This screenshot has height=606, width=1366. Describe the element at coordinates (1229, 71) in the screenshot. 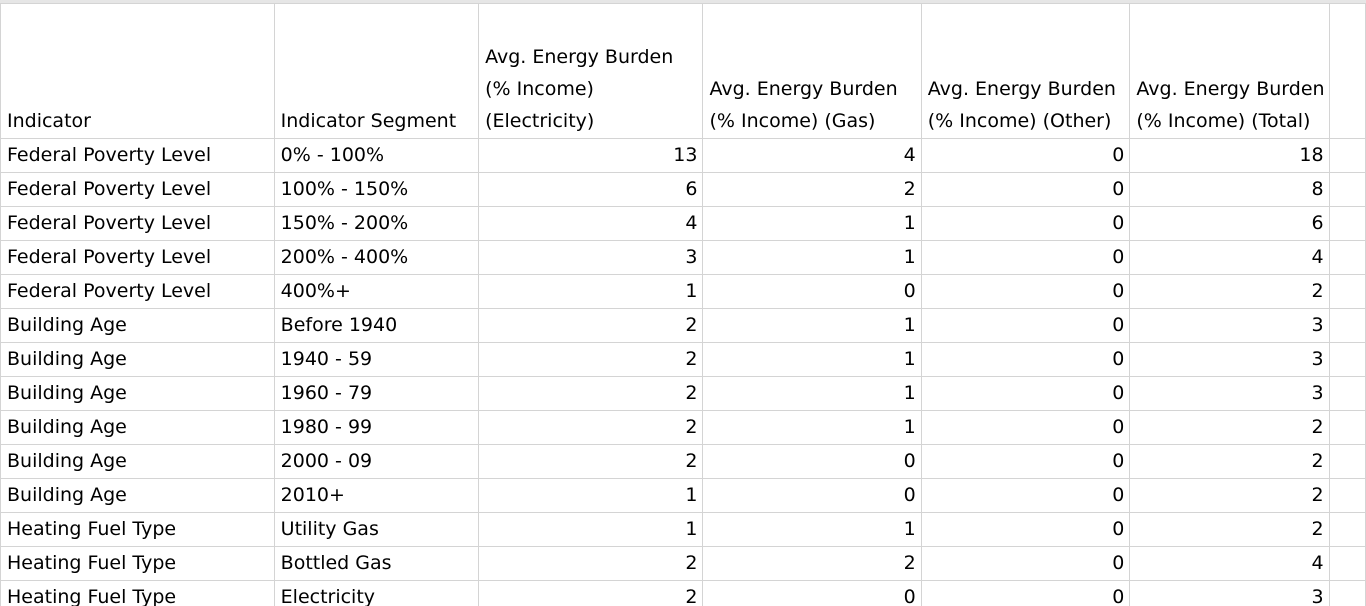

I see `header-total: Avg. Energy Burden (% Income) (Total)` at that location.